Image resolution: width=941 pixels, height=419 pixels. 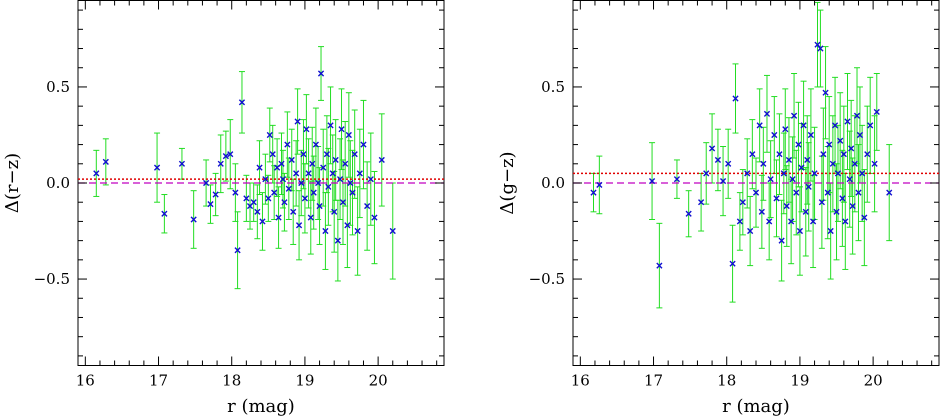 I want to click on x-tick-label: 19, so click(x=304, y=381).